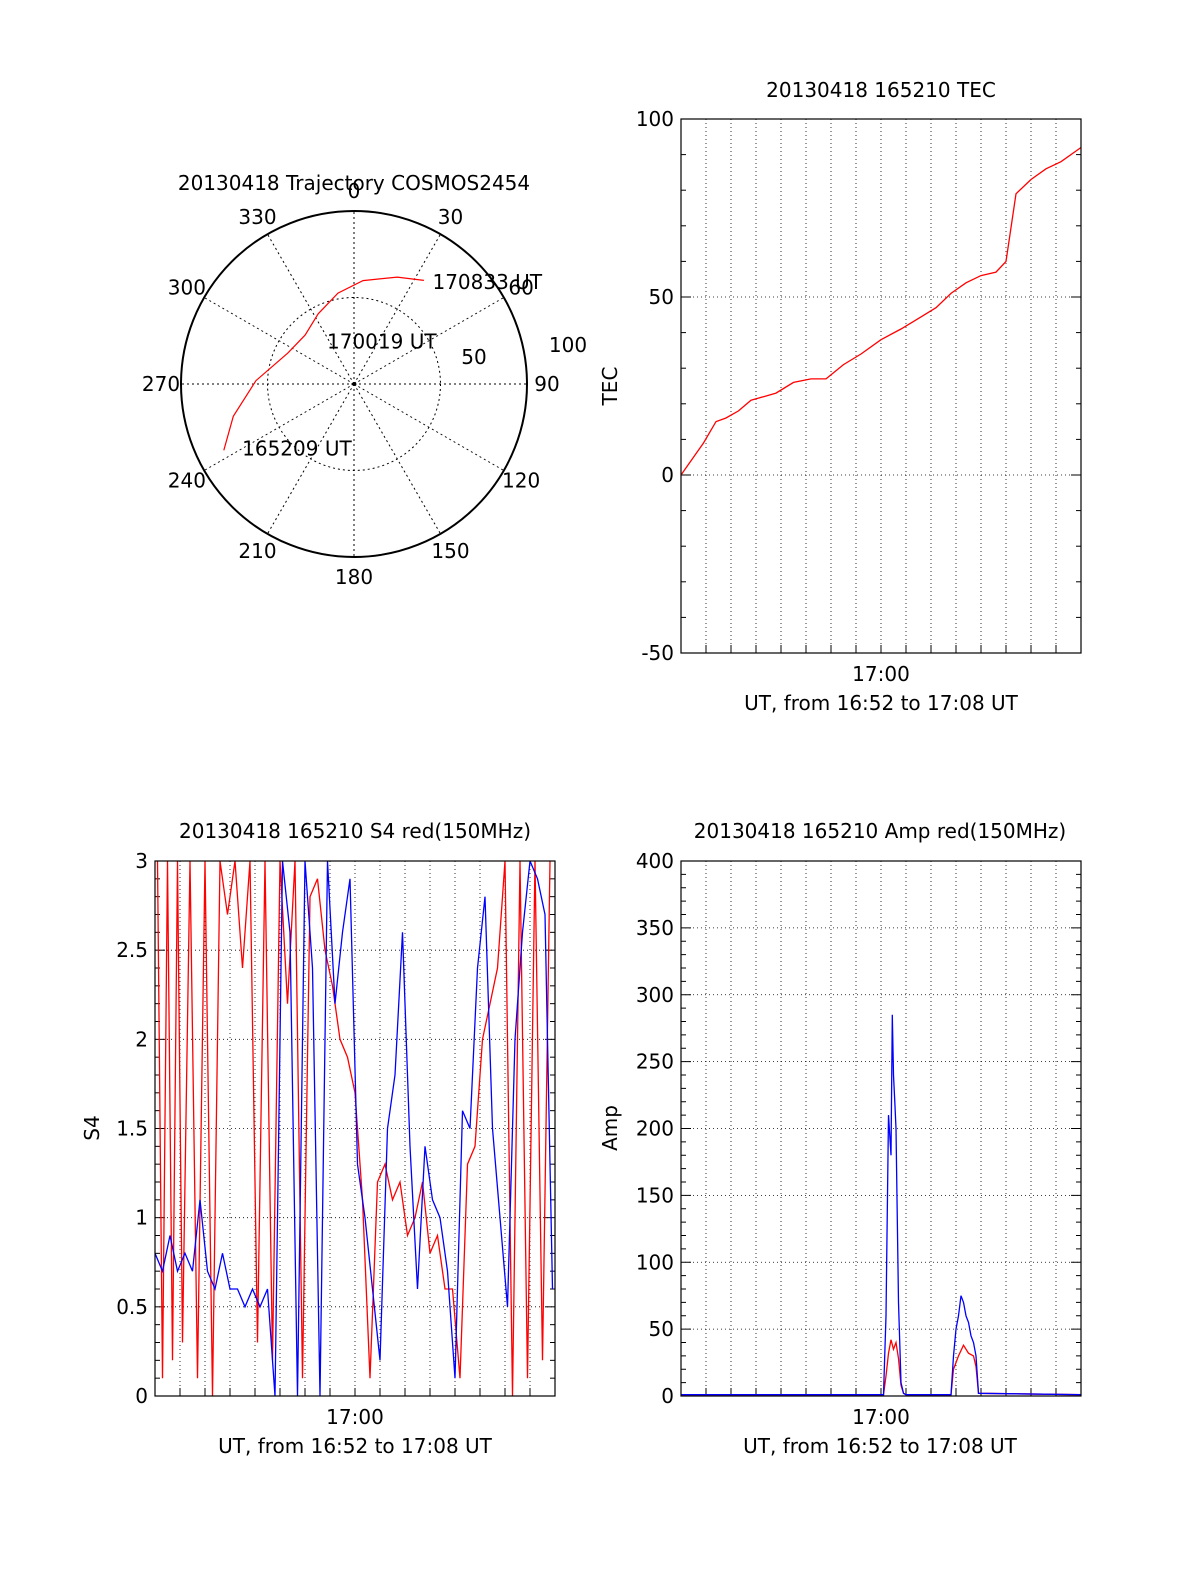  Describe the element at coordinates (92, 1127) in the screenshot. I see `s4-ylabel: S4` at that location.